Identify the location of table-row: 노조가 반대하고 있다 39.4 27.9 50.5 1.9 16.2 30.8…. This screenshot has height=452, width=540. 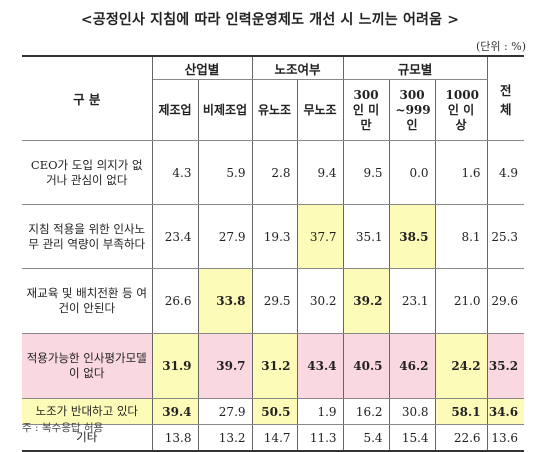
(273, 411).